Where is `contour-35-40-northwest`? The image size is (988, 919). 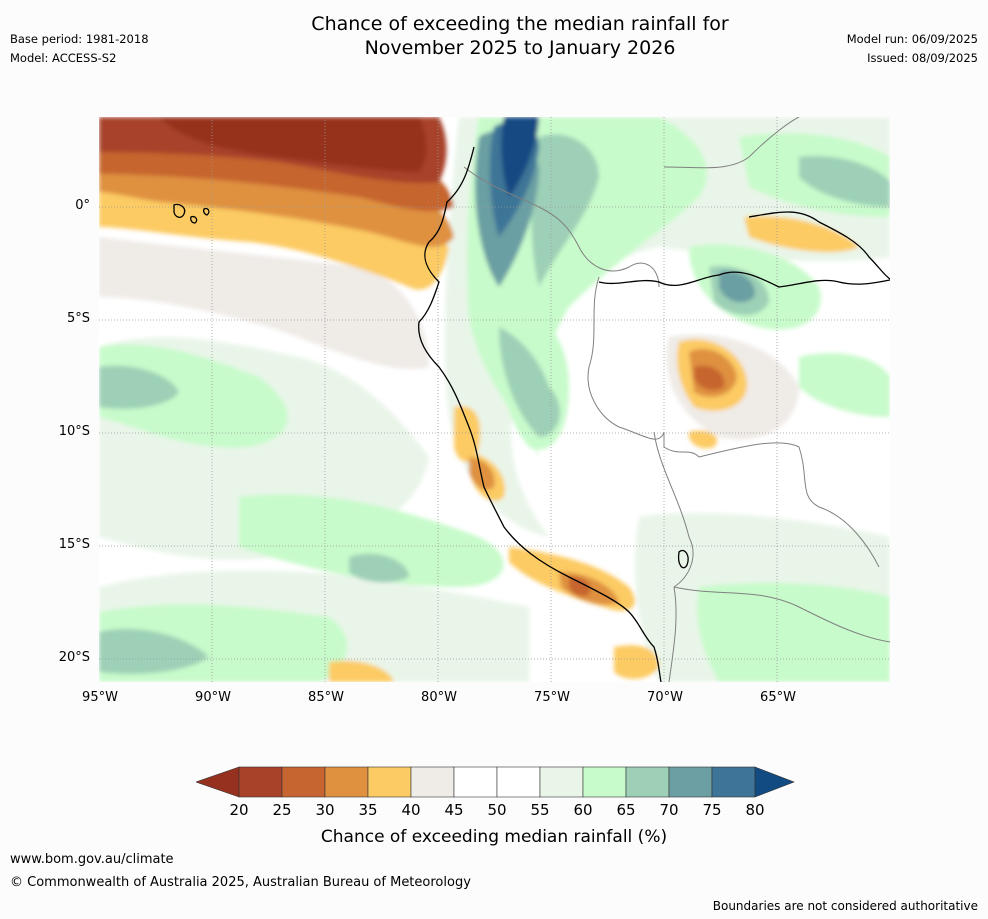 contour-35-40-northwest is located at coordinates (274, 233).